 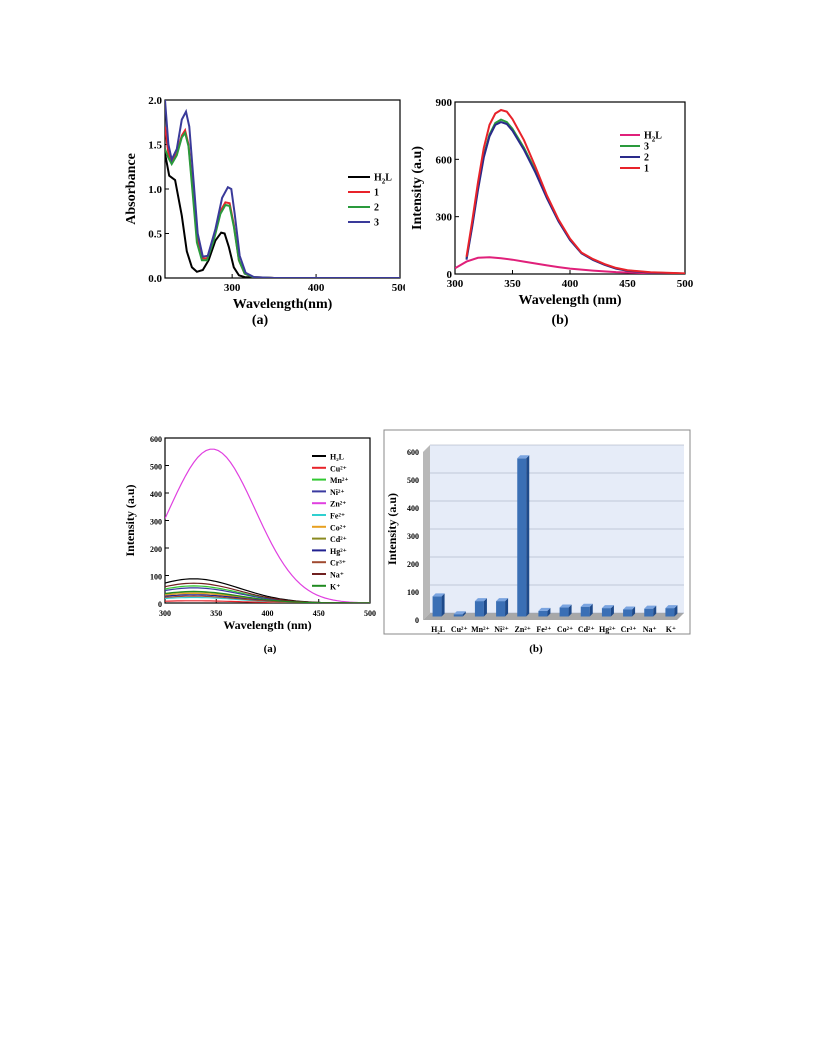 What do you see at coordinates (337, 492) in the screenshot?
I see `legend-label-3: Ni²⁺` at bounding box center [337, 492].